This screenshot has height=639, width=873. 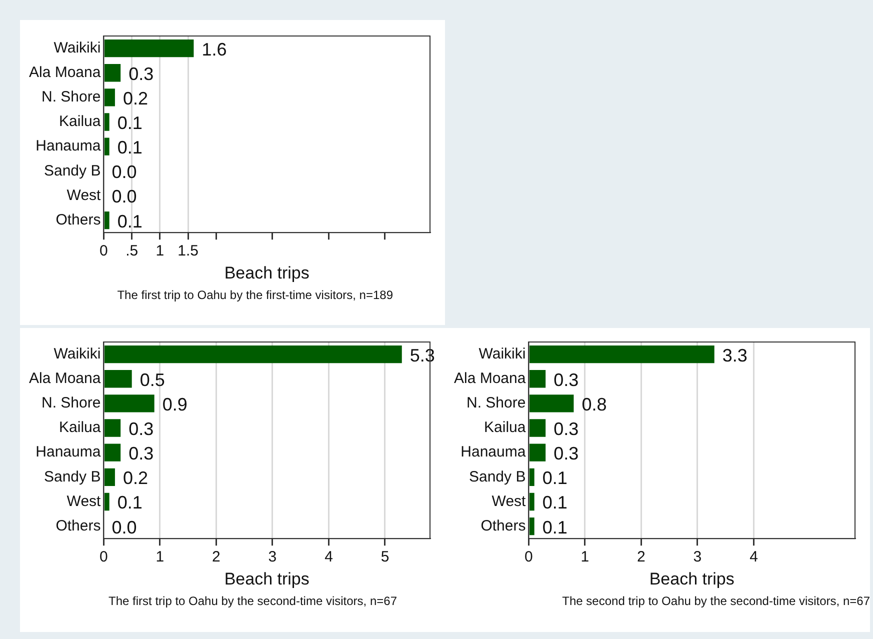 What do you see at coordinates (385, 557) in the screenshot?
I see `x-tick-label: 5` at bounding box center [385, 557].